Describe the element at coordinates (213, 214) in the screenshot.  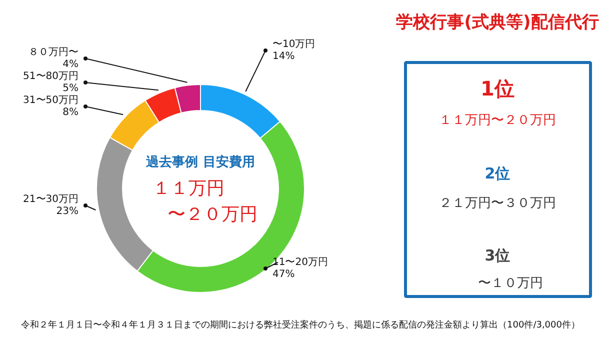
I see `text: 〜２０万円` at that location.